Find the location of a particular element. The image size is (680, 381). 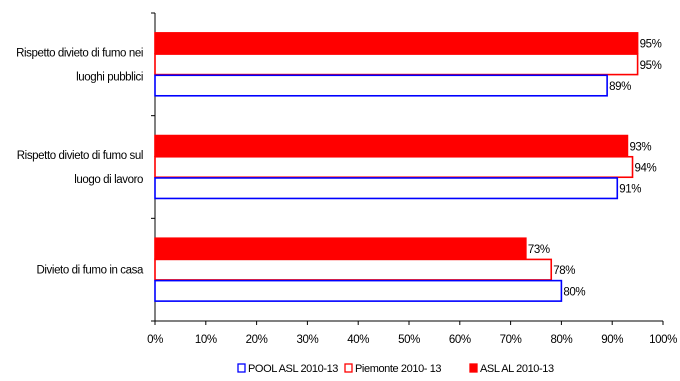

legend-label: Piemonte 2010- 13 is located at coordinates (398, 369).